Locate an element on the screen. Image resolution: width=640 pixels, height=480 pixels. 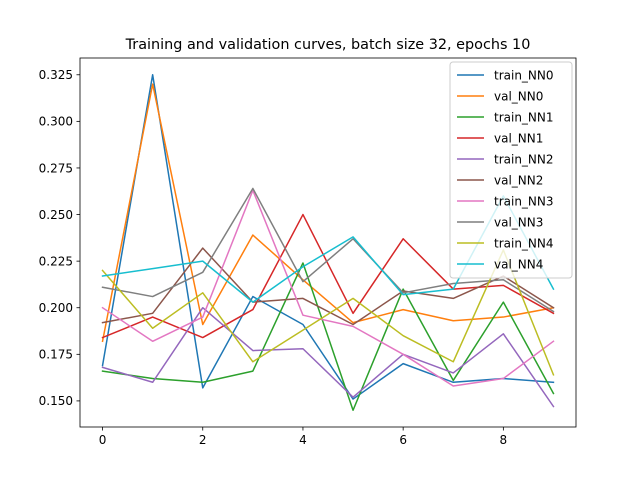
y-tick-label: 0.150 is located at coordinates (56, 401).